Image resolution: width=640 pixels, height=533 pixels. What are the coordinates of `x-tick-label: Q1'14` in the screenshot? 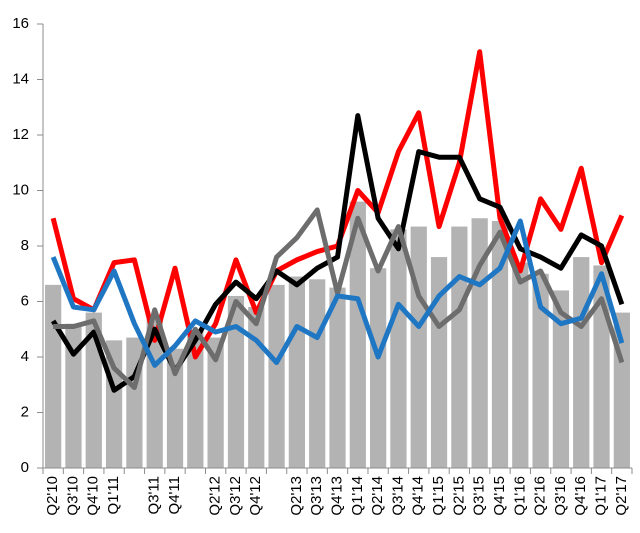 It's located at (357, 496).